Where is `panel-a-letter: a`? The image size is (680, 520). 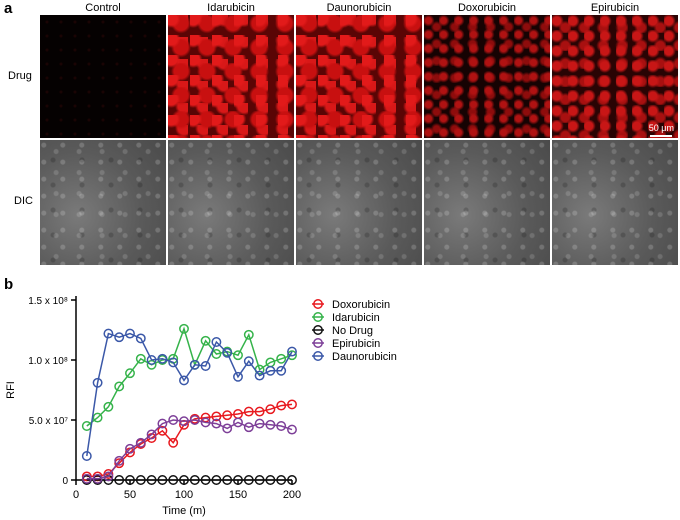 panel-a-letter: a is located at coordinates (8, 8).